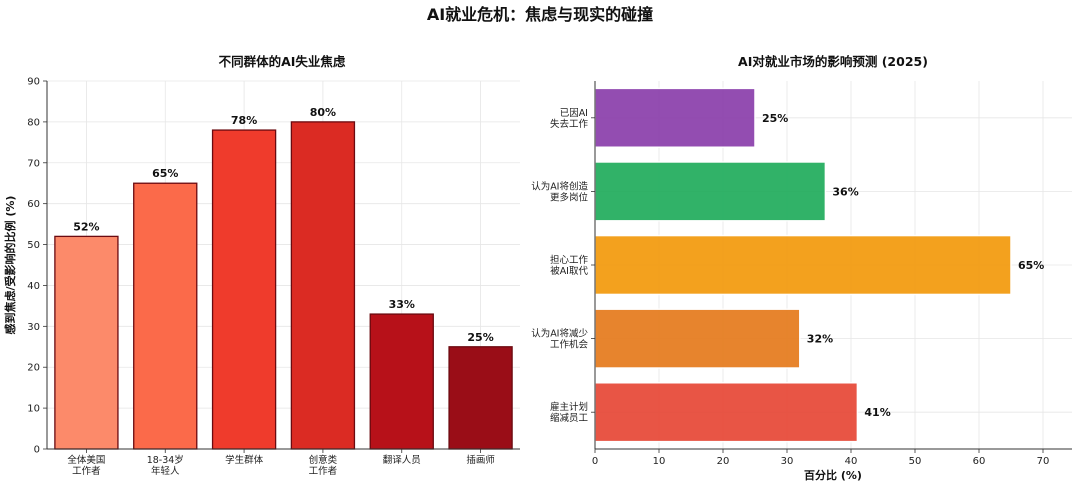  I want to click on left-x-tick-label-line: 18-34岁, so click(165, 460).